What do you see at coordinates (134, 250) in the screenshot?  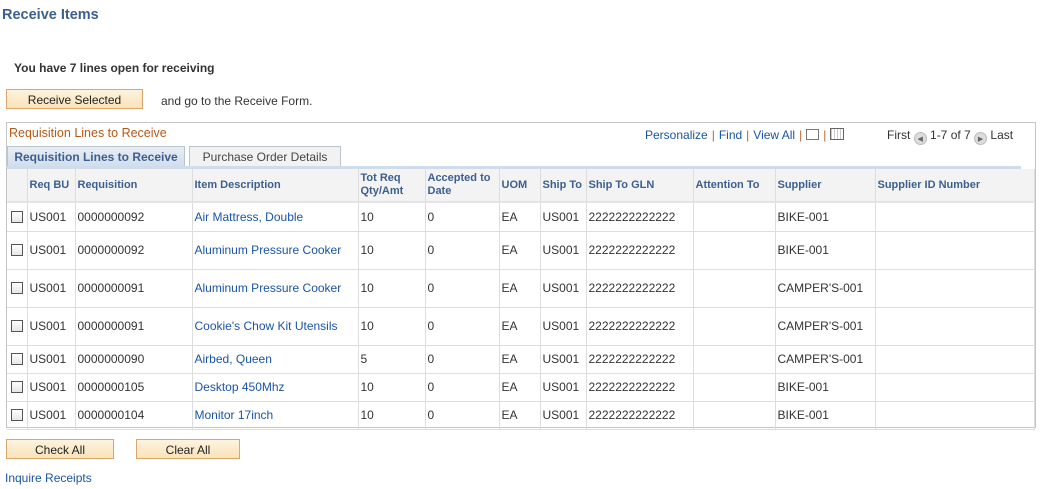 I see `table-cell: 0000000092` at bounding box center [134, 250].